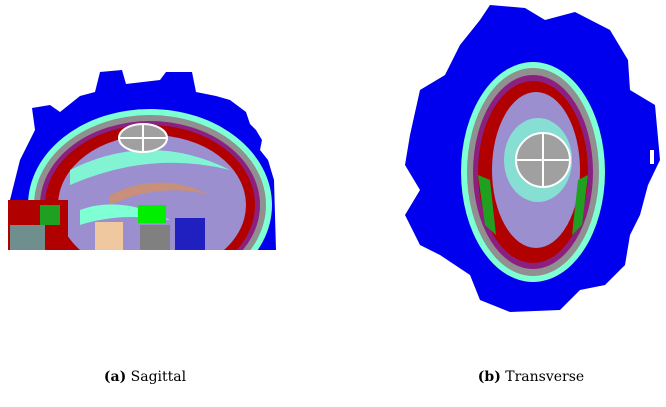  Describe the element at coordinates (489, 377) in the screenshot. I see `caption-label: (b)` at that location.